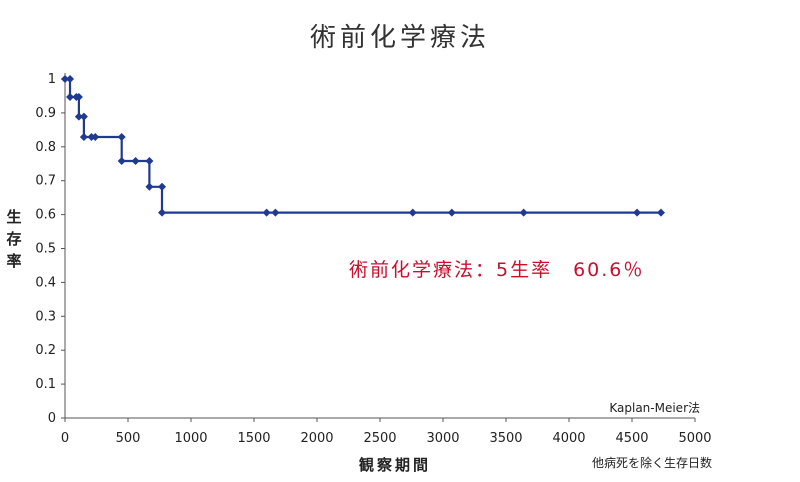 The height and width of the screenshot is (482, 800). Describe the element at coordinates (654, 408) in the screenshot. I see `method-note: Kaplan-Meier法` at that location.